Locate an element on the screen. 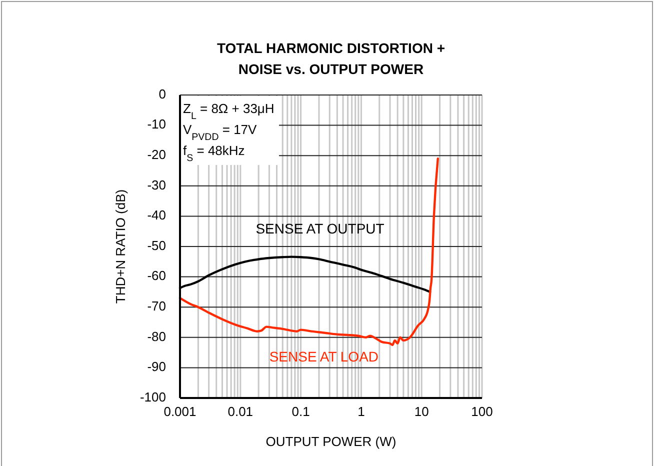  x-axis-title: OUTPUT POWER (W) is located at coordinates (331, 441).